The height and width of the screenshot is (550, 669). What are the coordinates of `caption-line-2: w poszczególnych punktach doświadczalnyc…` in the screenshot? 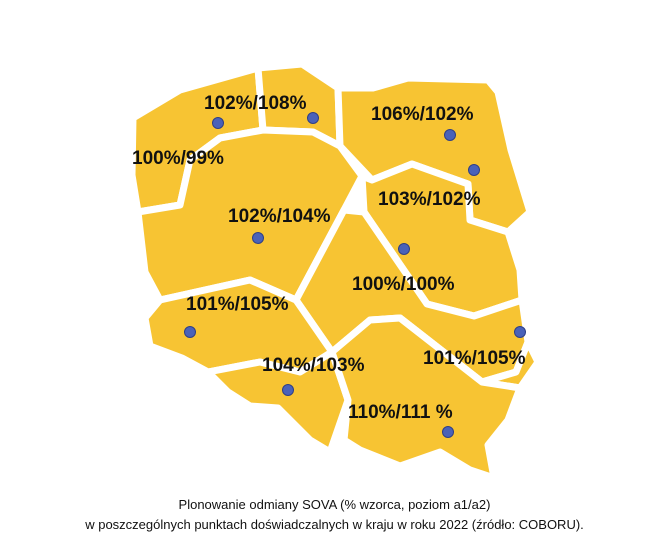 It's located at (334, 524).